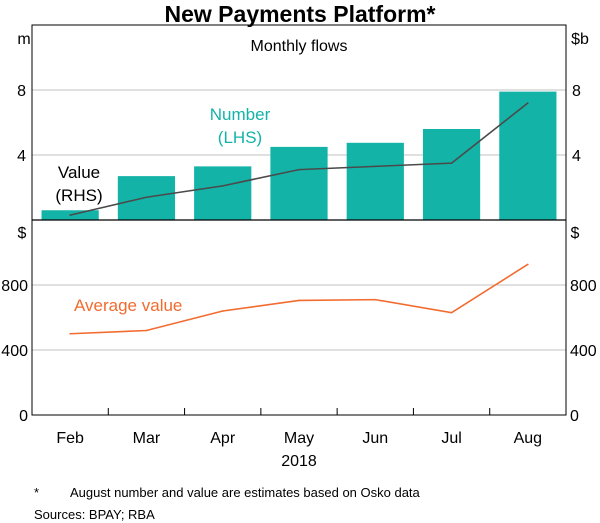 This screenshot has height=523, width=600. What do you see at coordinates (583, 286) in the screenshot?
I see `y-tick-label-right-bottom: 800` at bounding box center [583, 286].